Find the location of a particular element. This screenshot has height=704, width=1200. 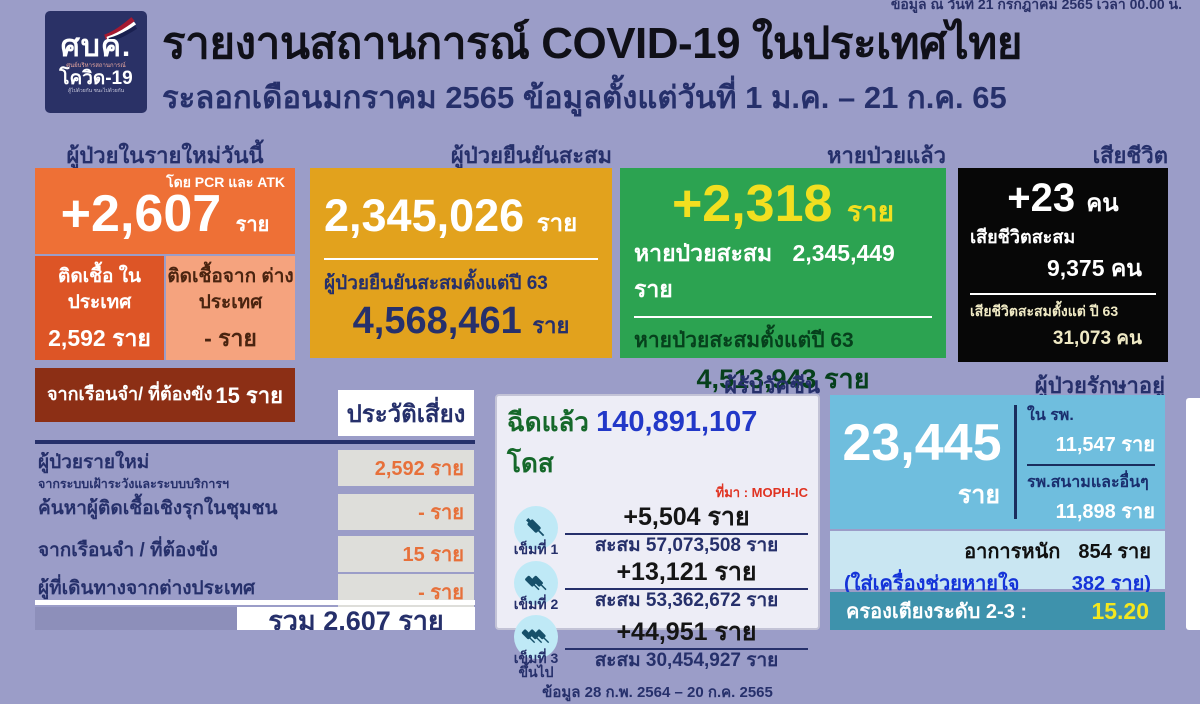

abroad-value: - ราย is located at coordinates (230, 338).